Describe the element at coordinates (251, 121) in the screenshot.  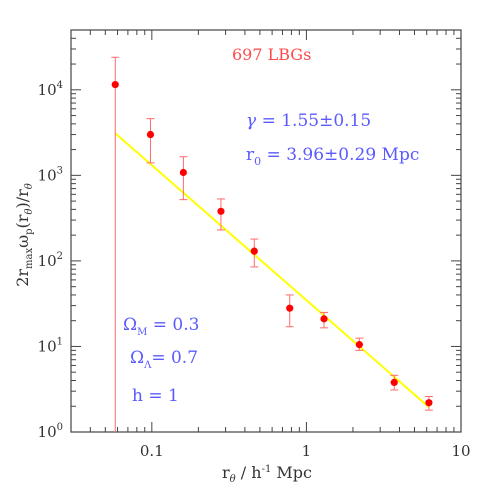
I see `gamma-symbol: γ` at that location.